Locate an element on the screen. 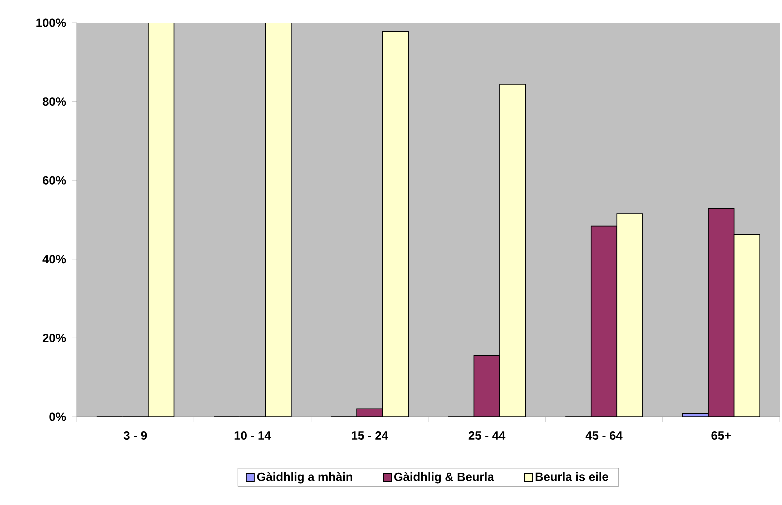  x-tick-label: 65+ is located at coordinates (722, 436).